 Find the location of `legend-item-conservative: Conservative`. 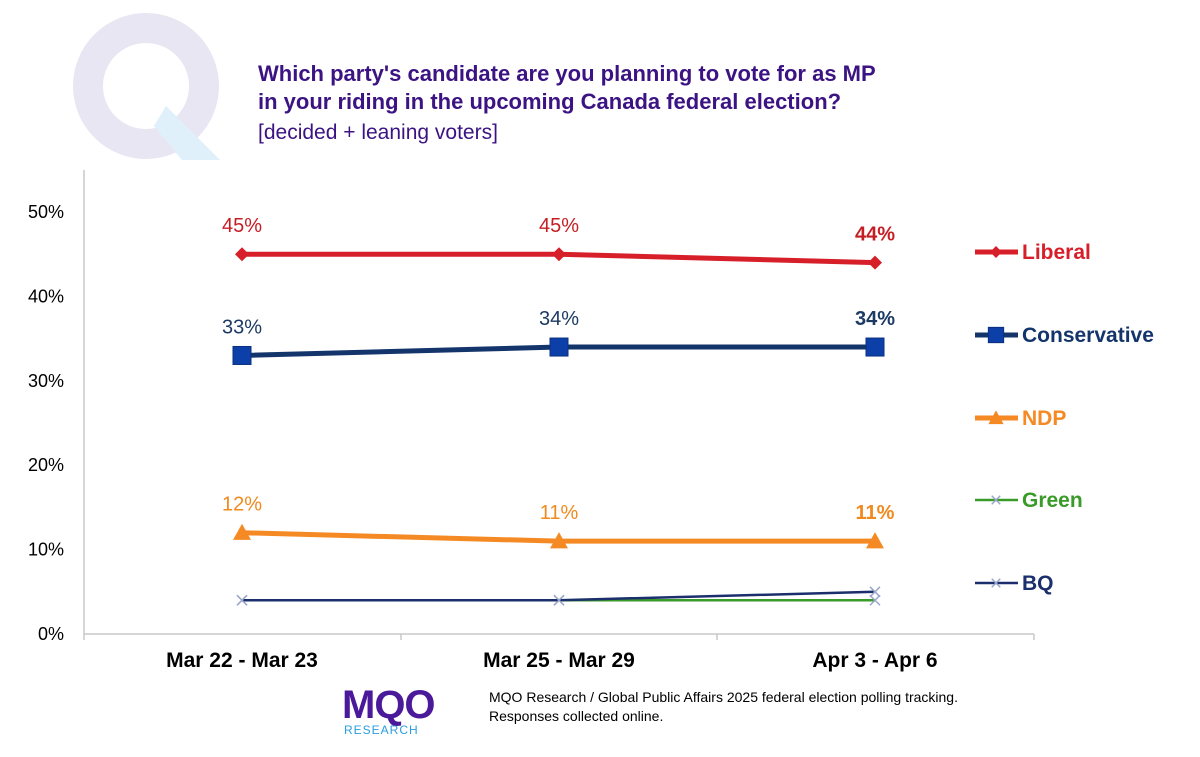

legend-item-conservative: Conservative is located at coordinates (1064, 335).